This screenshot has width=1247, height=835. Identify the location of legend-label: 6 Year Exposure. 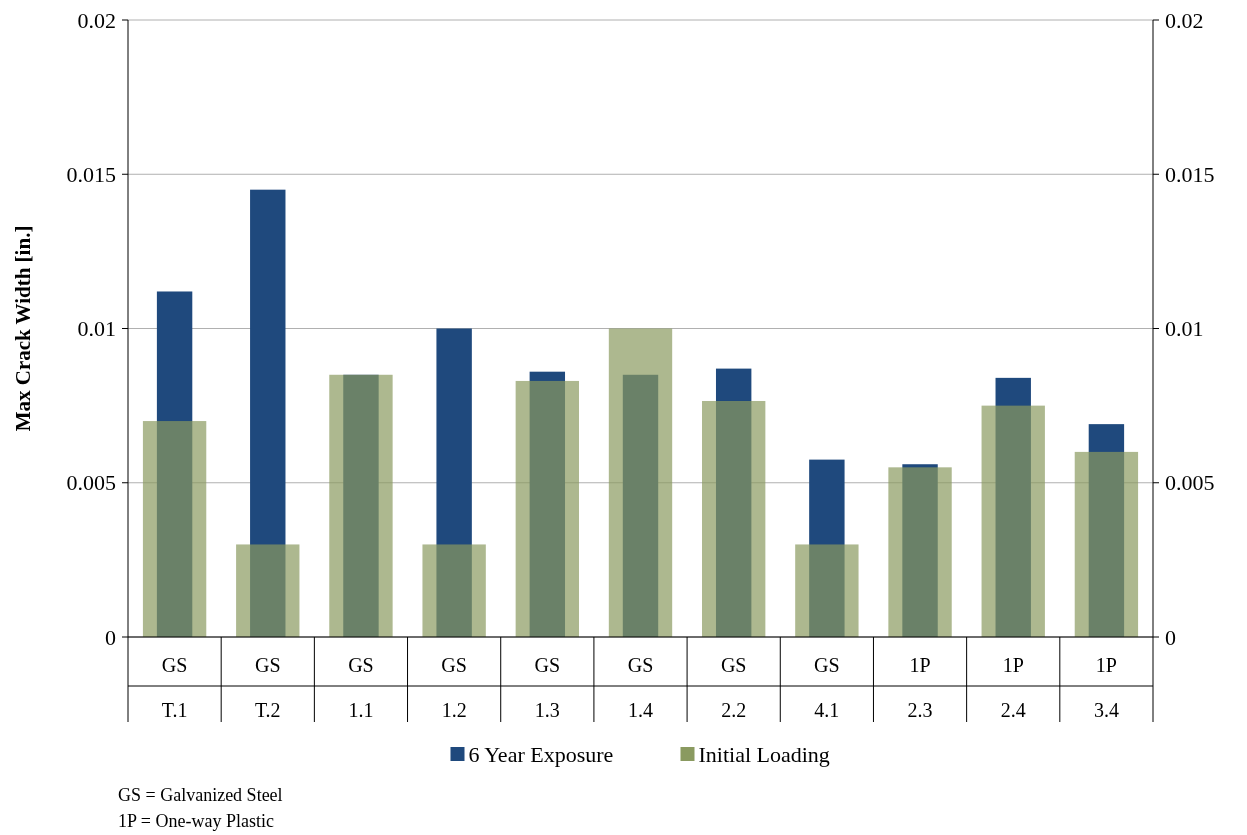
(541, 754).